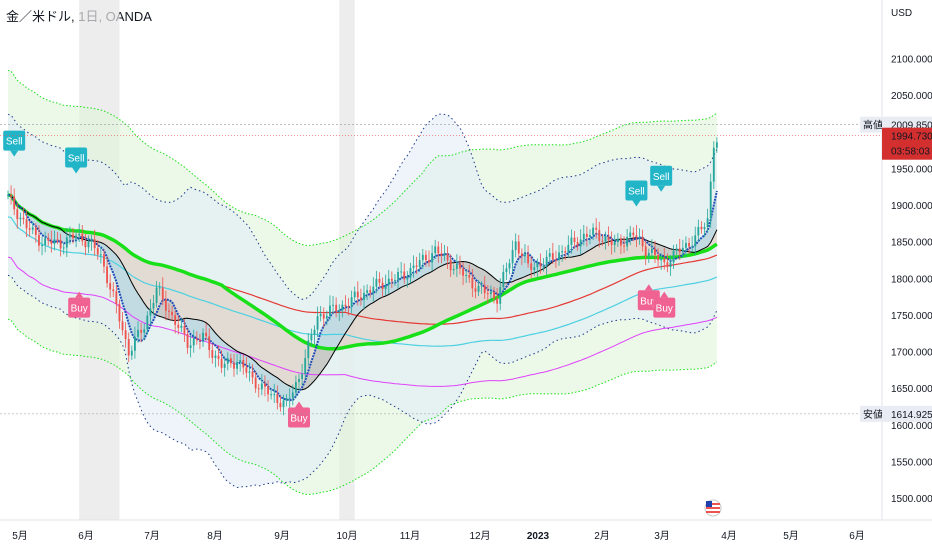  What do you see at coordinates (602, 536) in the screenshot?
I see `x-tick-label: 2月` at bounding box center [602, 536].